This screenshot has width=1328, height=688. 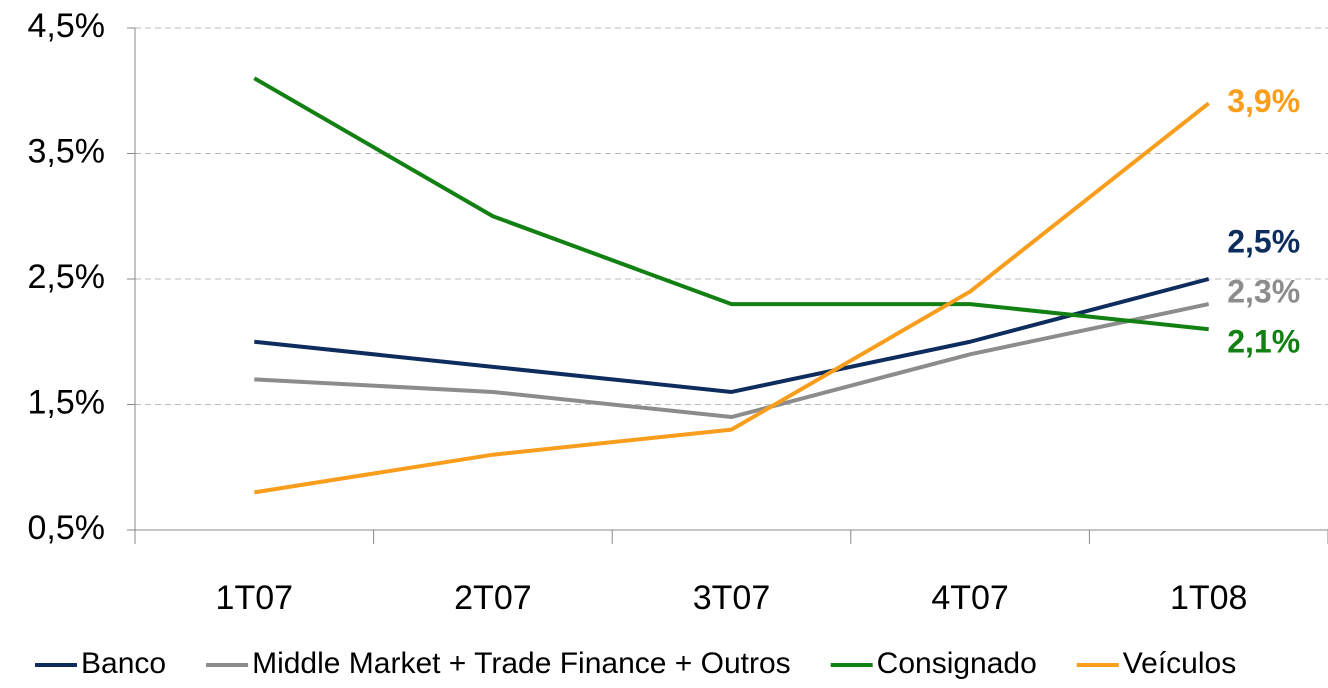 What do you see at coordinates (1263, 292) in the screenshot?
I see `data-label: 2,3%` at bounding box center [1263, 292].